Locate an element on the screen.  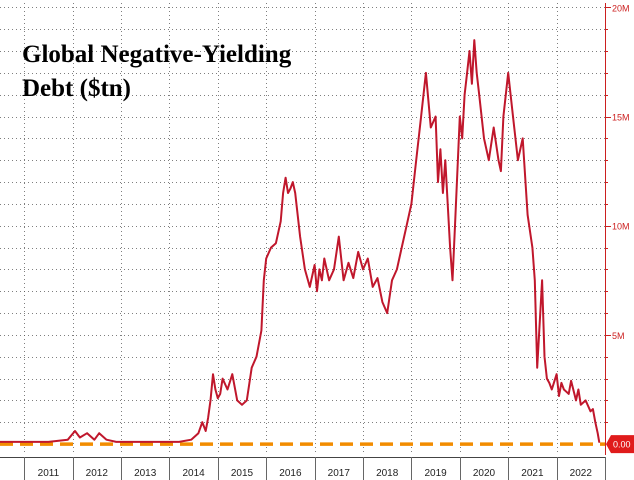
x-tick-label: 2019 is located at coordinates (435, 473).